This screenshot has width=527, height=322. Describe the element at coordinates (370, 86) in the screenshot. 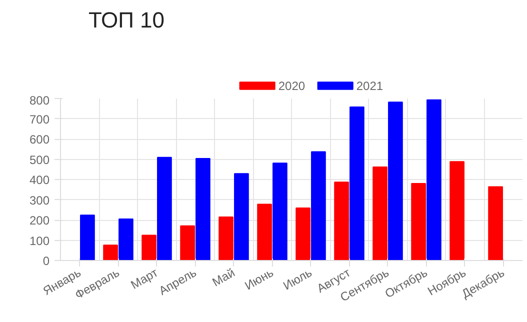

I see `legend-label: 2021` at that location.